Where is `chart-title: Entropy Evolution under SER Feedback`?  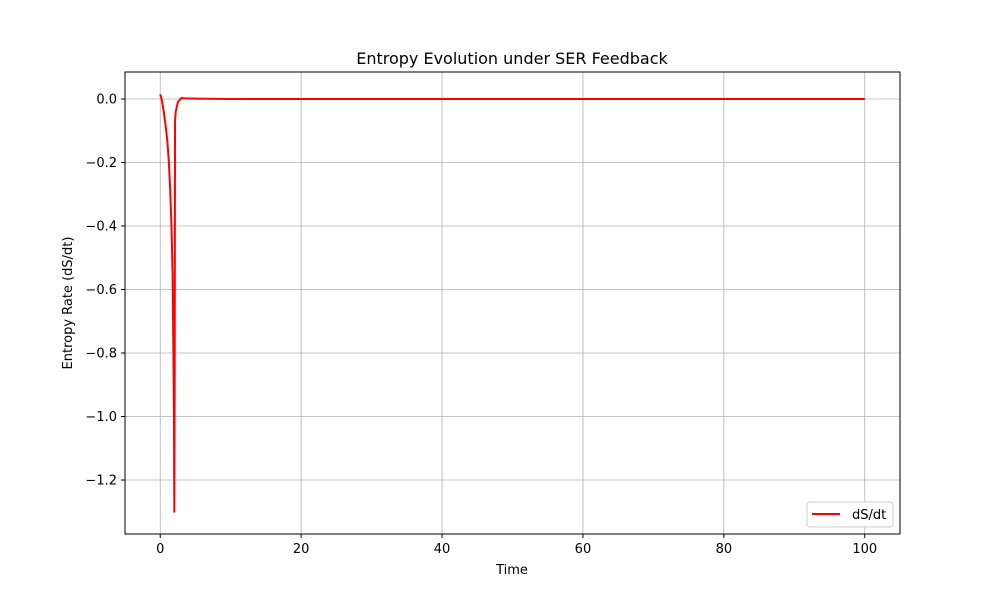 chart-title: Entropy Evolution under SER Feedback is located at coordinates (512, 58).